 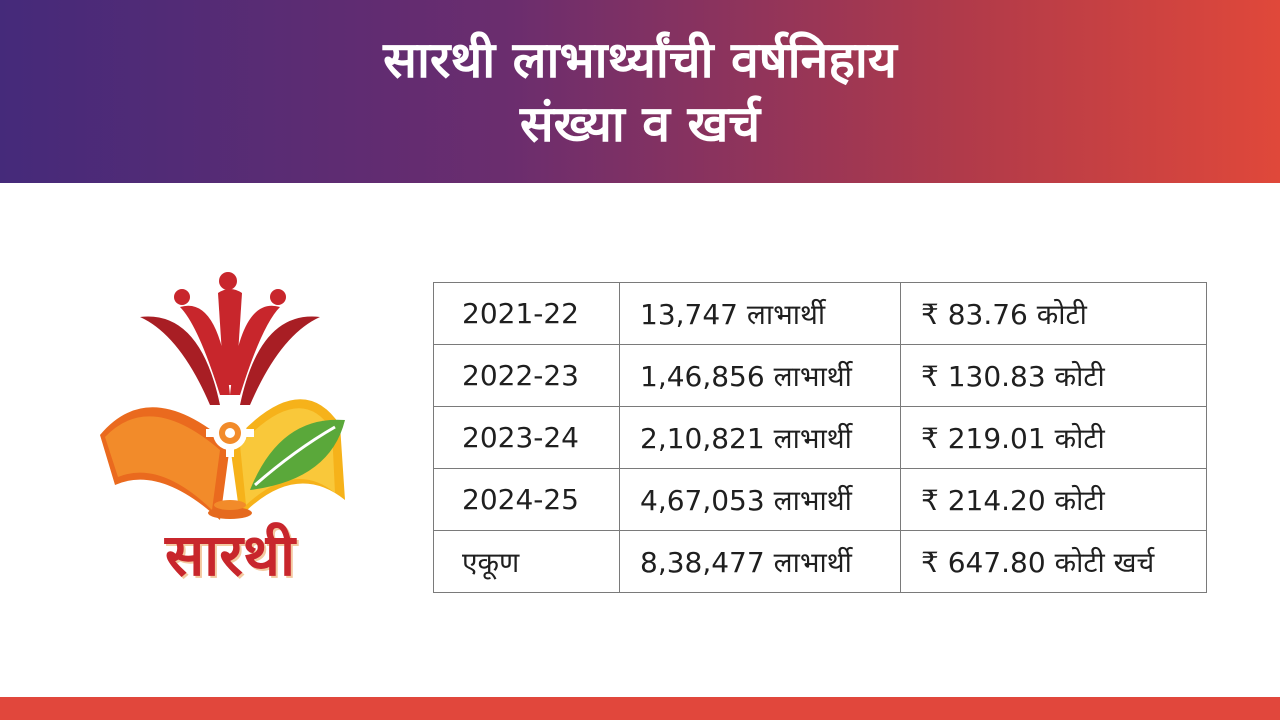 I want to click on expense-cell: ₹ 83.76 कोटी, so click(x=1053, y=313).